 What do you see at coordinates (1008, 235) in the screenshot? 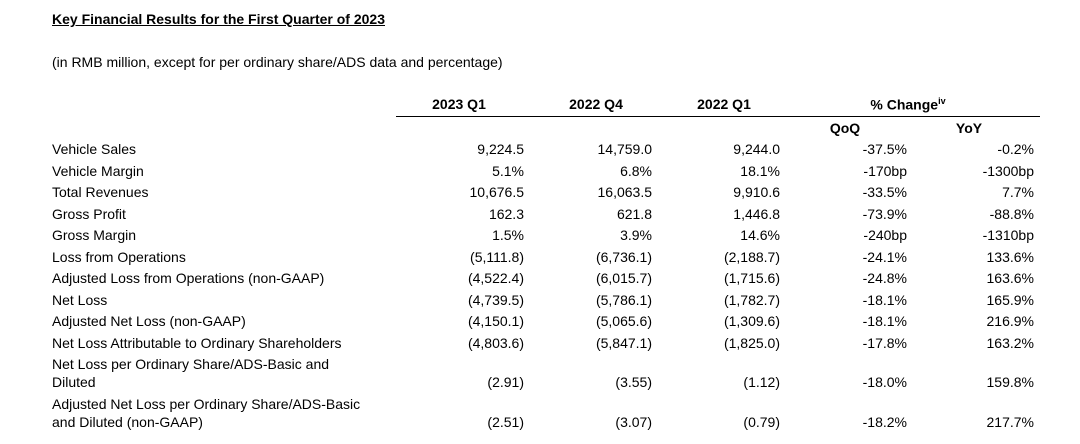
I see `value-yoy: -1310bp` at bounding box center [1008, 235].